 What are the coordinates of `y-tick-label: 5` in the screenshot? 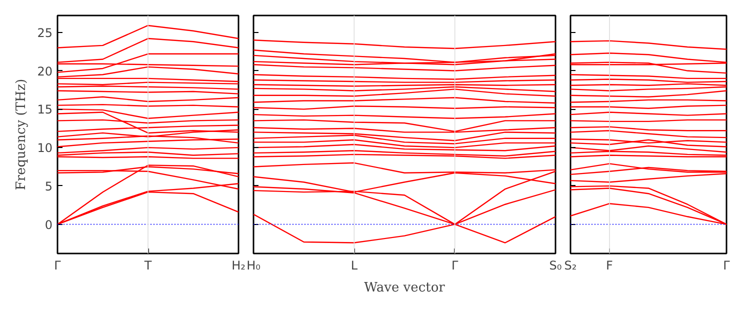 It's located at (48, 186).